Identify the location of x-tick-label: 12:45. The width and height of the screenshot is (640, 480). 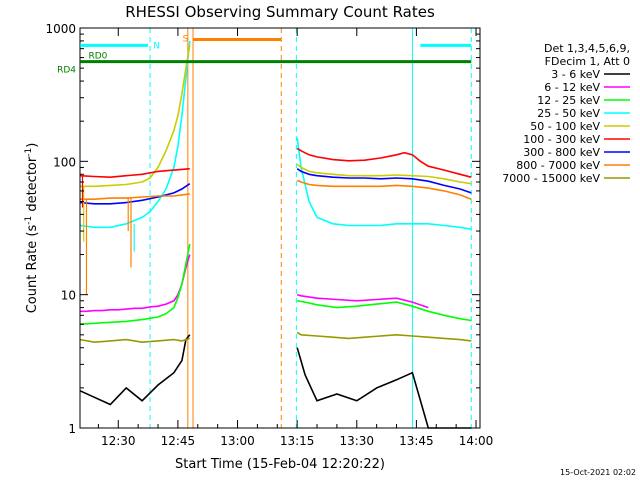
(178, 441).